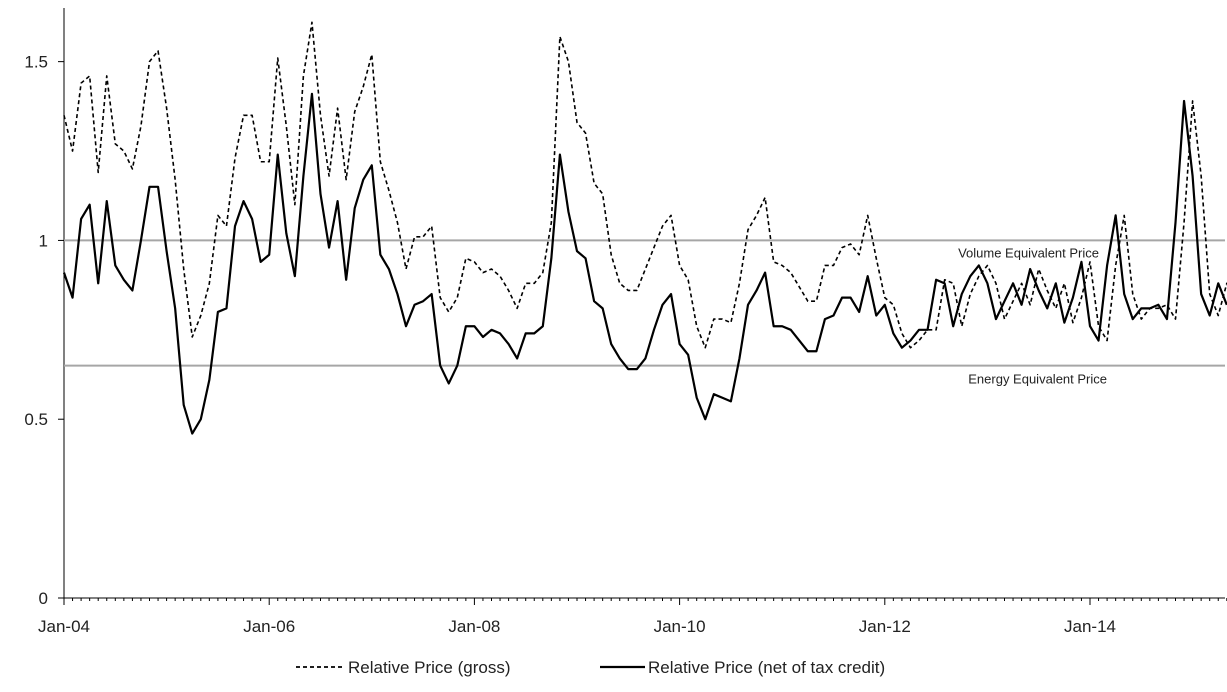  Describe the element at coordinates (36, 419) in the screenshot. I see `y-tick-label: 0.5` at that location.